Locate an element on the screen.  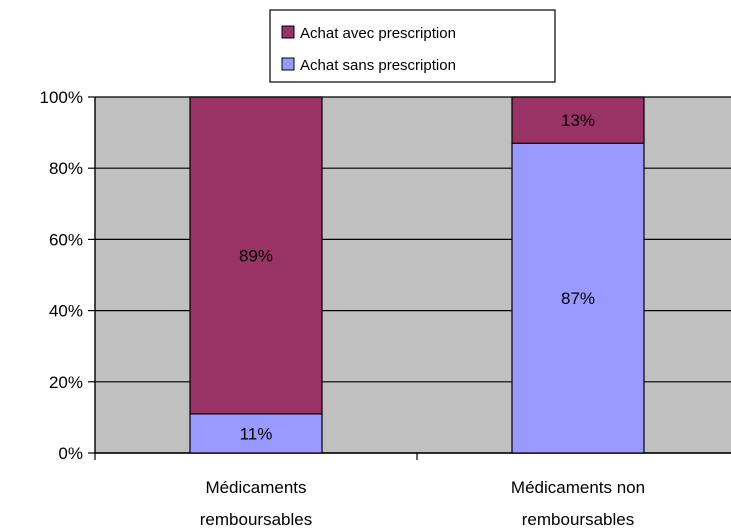
y-tick-label: 0% is located at coordinates (70, 453).